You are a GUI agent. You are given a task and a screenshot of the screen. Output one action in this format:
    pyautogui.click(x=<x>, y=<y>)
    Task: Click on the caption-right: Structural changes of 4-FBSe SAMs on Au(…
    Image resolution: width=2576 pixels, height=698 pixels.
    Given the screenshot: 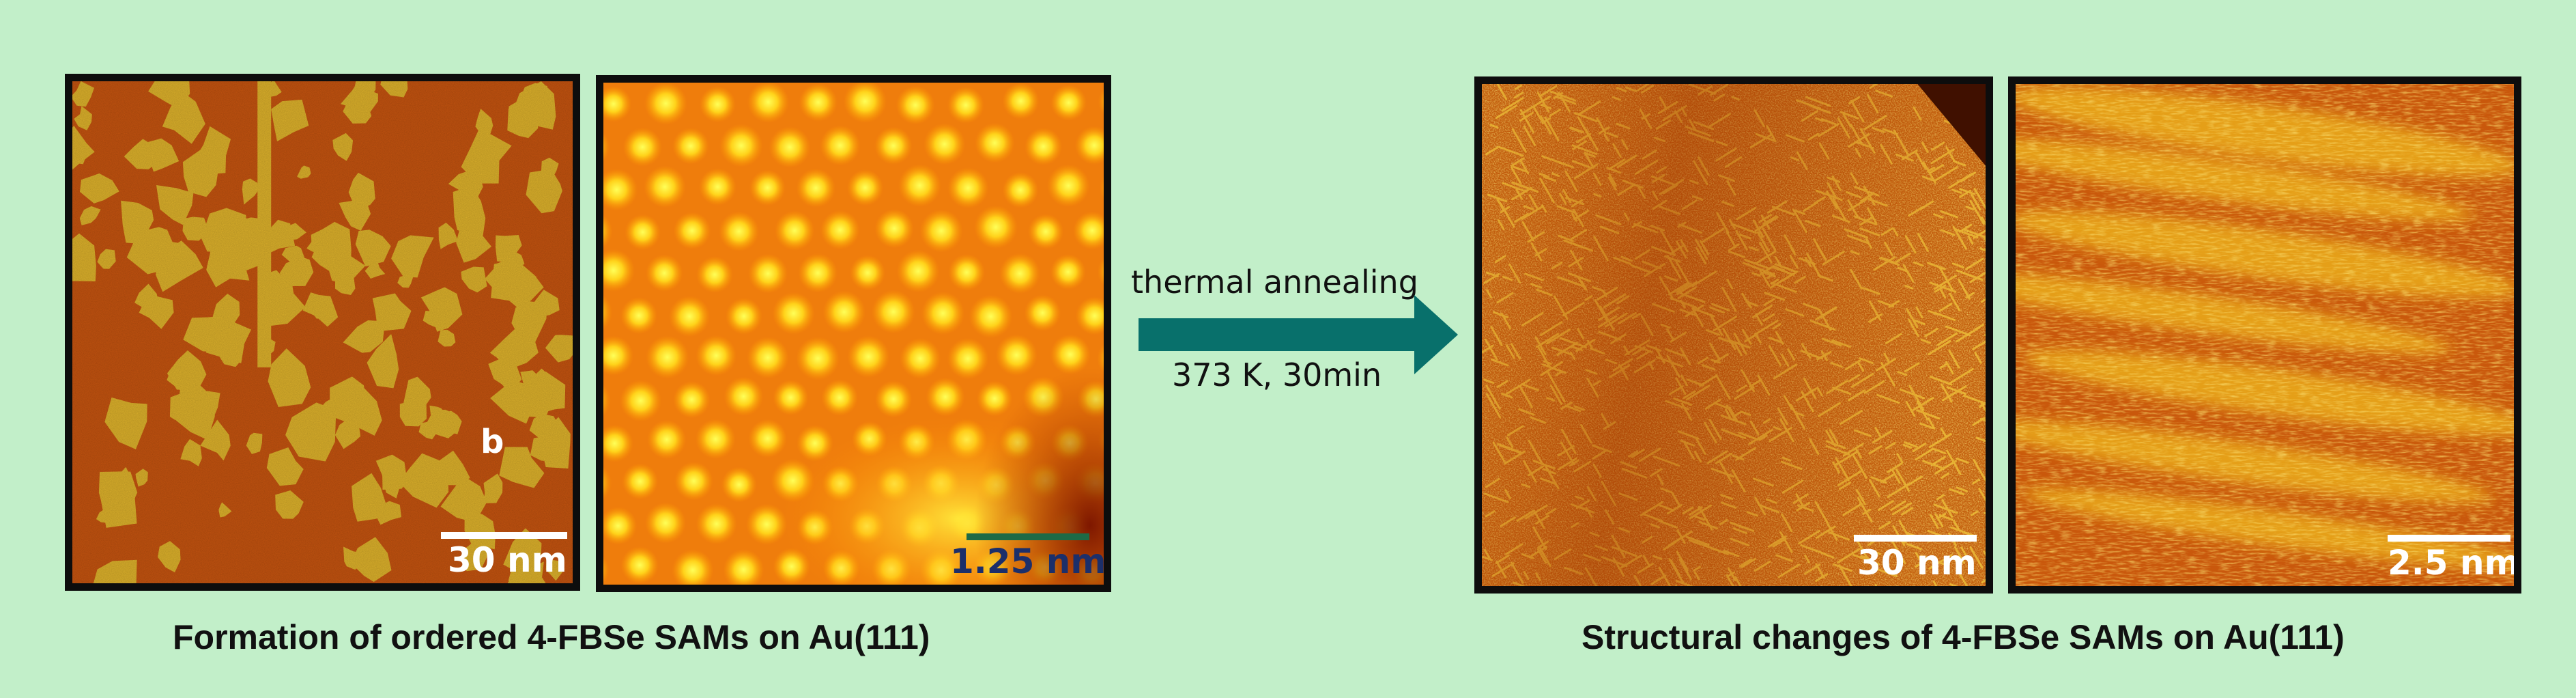 What is the action you would take?
    pyautogui.click(x=1963, y=637)
    